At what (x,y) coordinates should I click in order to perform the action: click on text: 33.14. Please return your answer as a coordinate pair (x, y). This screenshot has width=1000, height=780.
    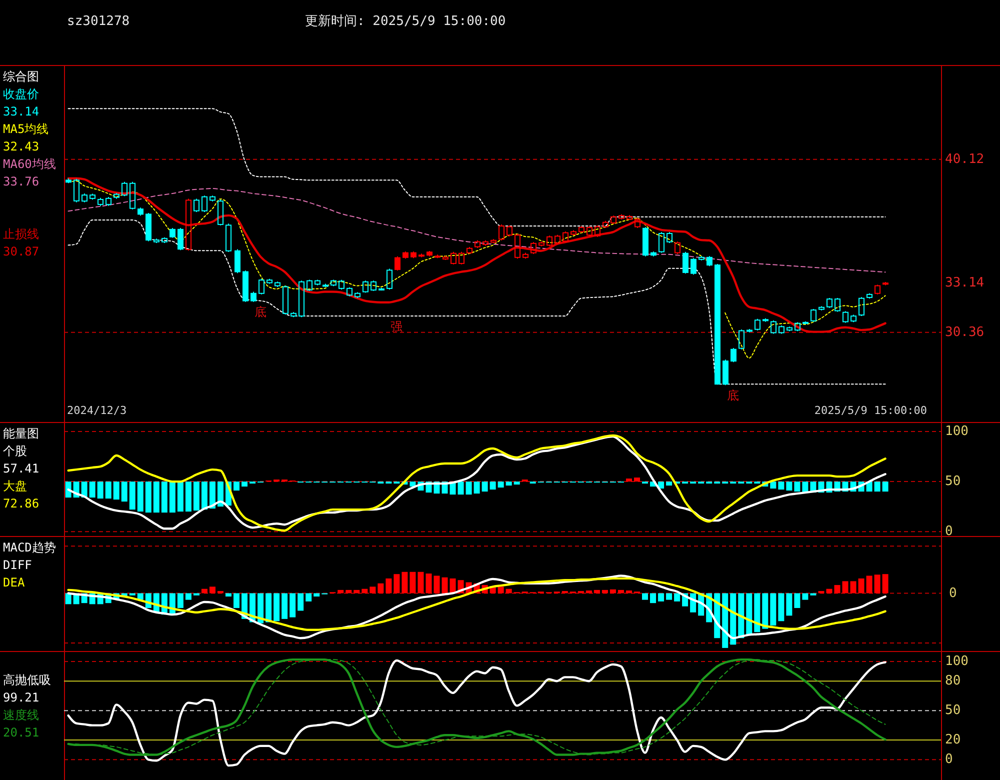
    Looking at the image, I should click on (21, 111).